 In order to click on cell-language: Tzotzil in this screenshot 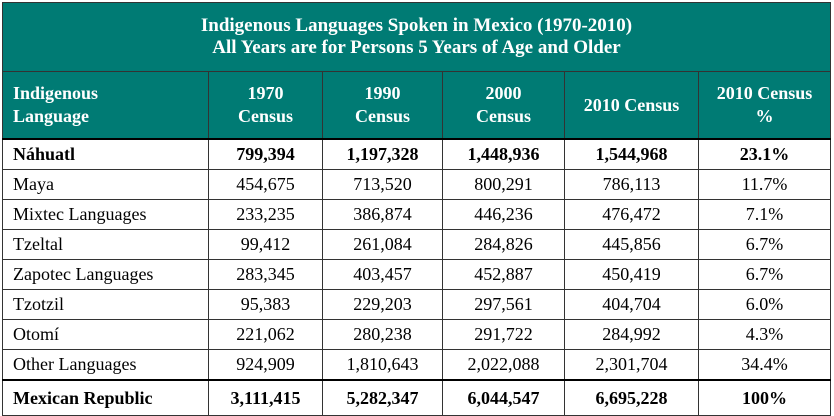, I will do `click(105, 304)`.